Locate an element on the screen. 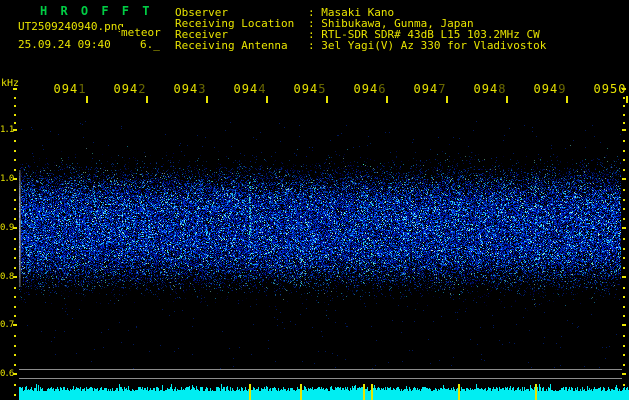  signal-level-strip-canvas is located at coordinates (324, 392).